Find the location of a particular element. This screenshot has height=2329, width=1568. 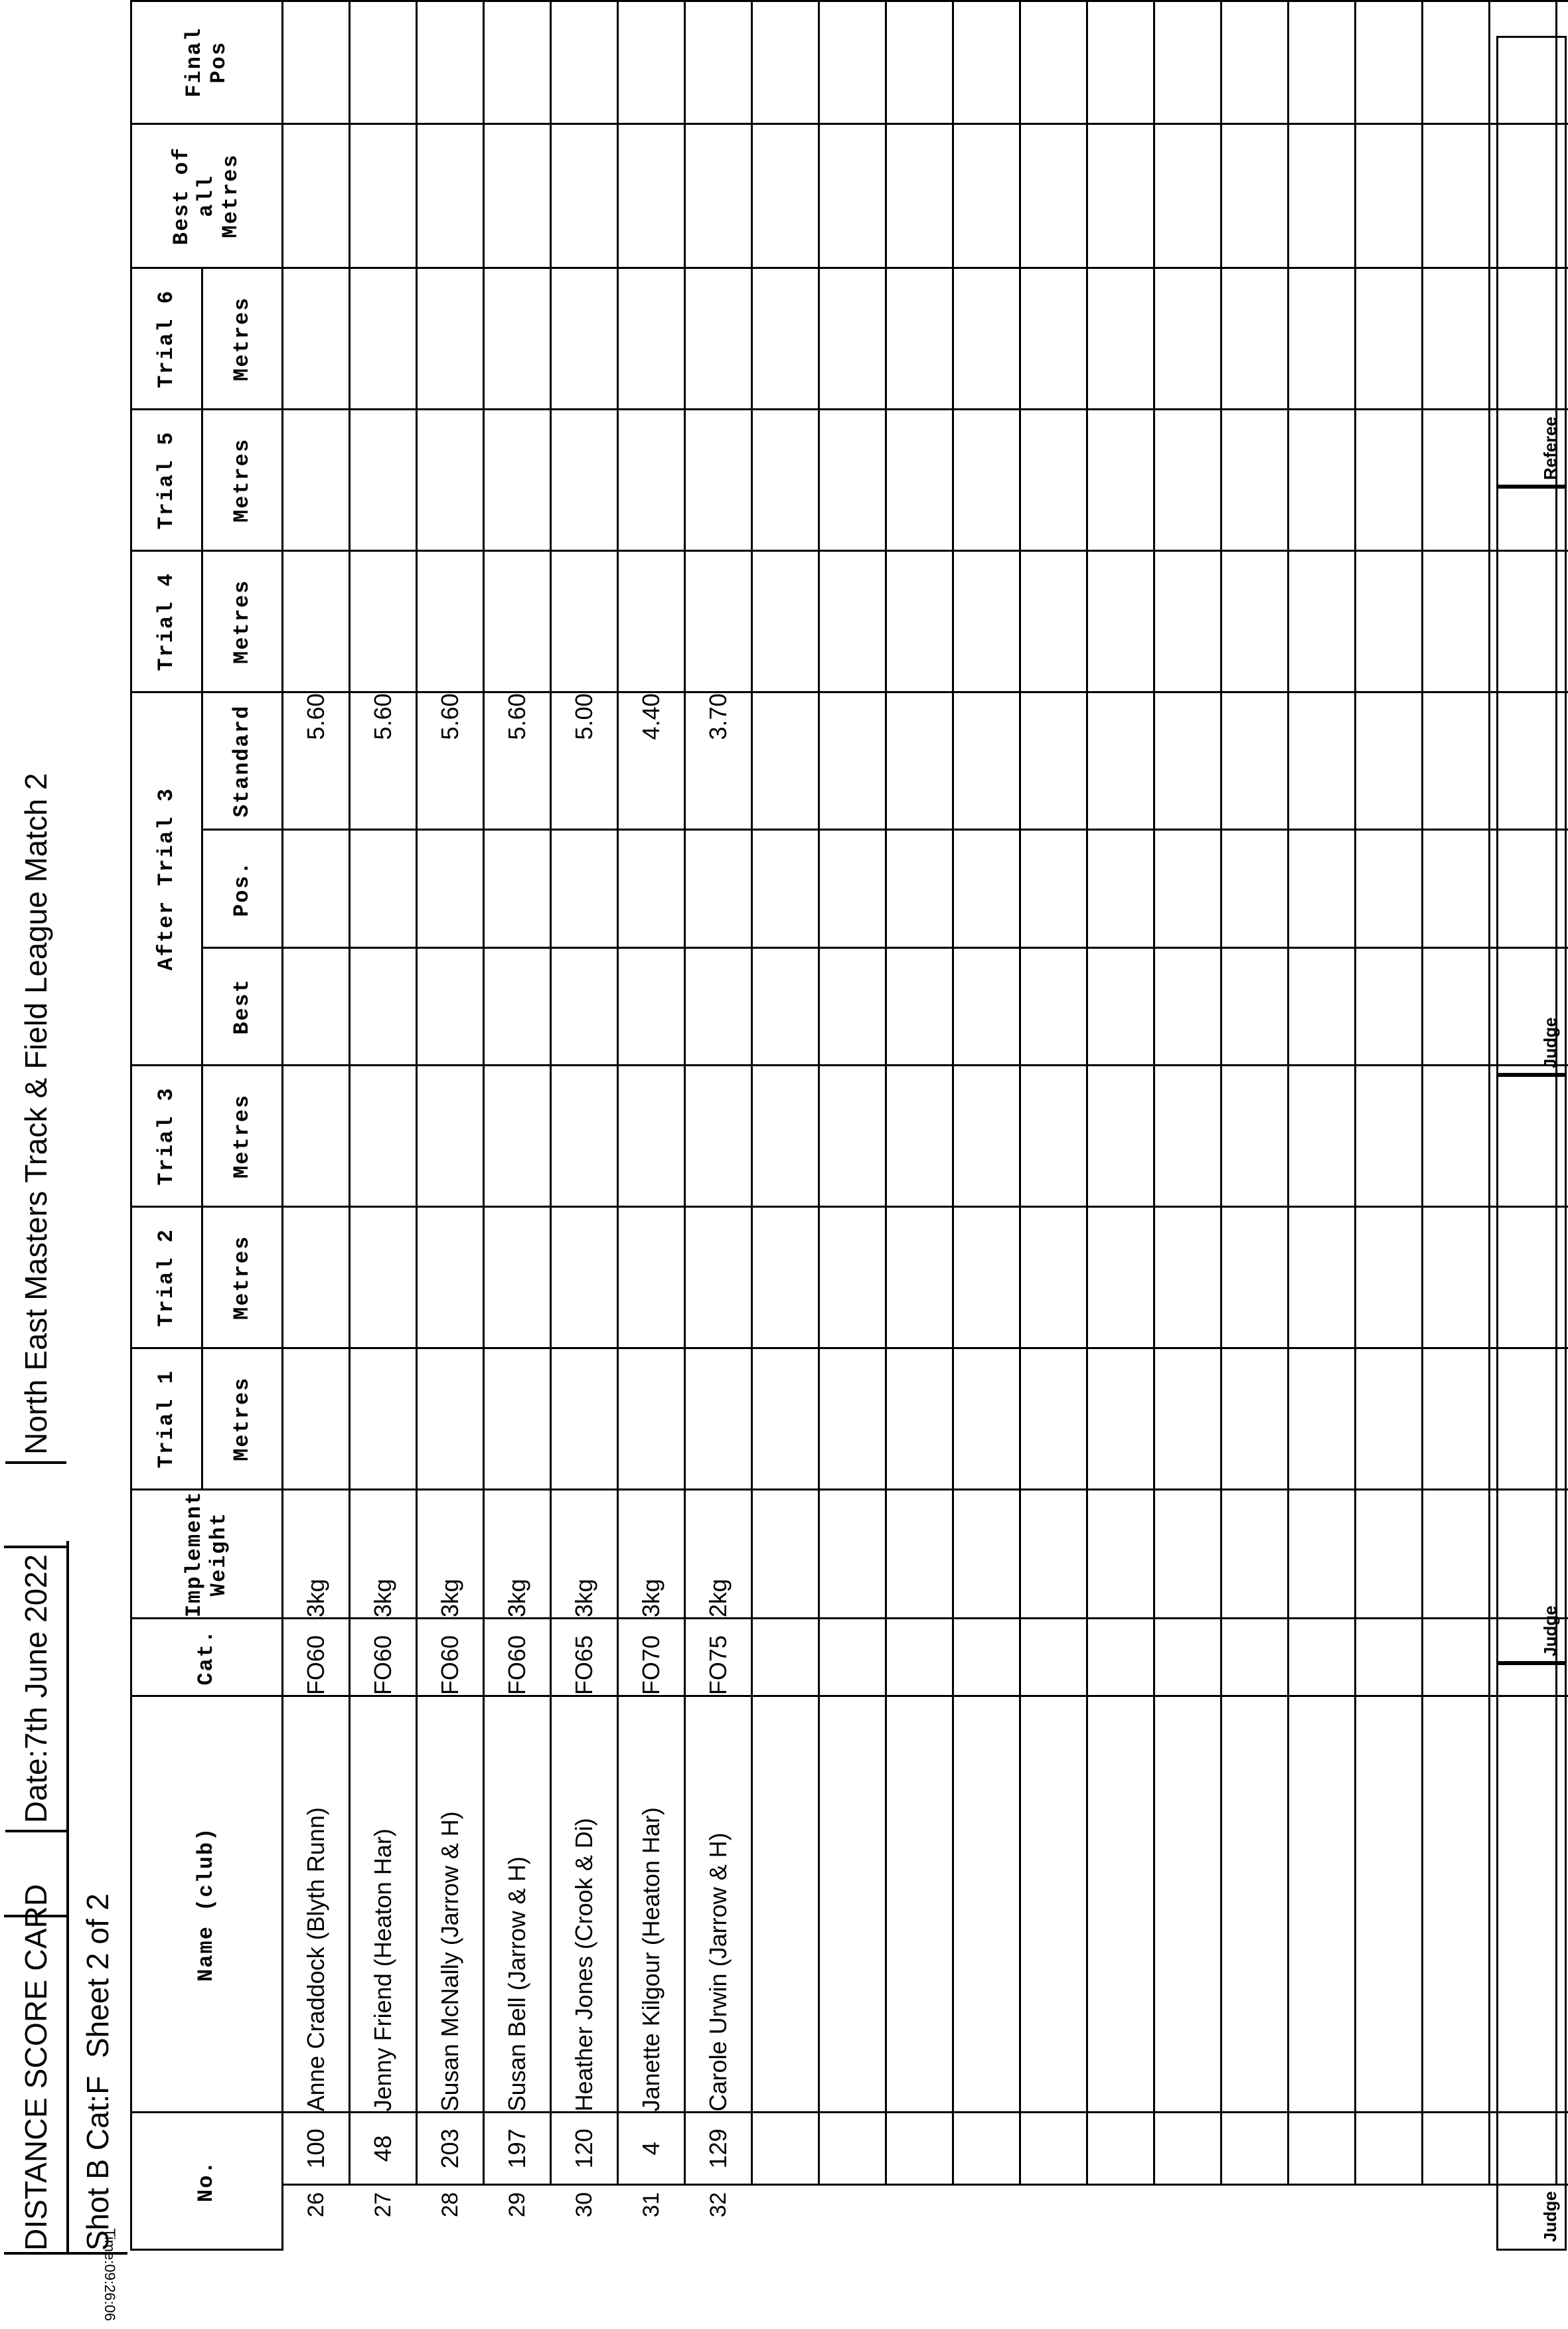

cell-standard: 5.00 is located at coordinates (584, 761).